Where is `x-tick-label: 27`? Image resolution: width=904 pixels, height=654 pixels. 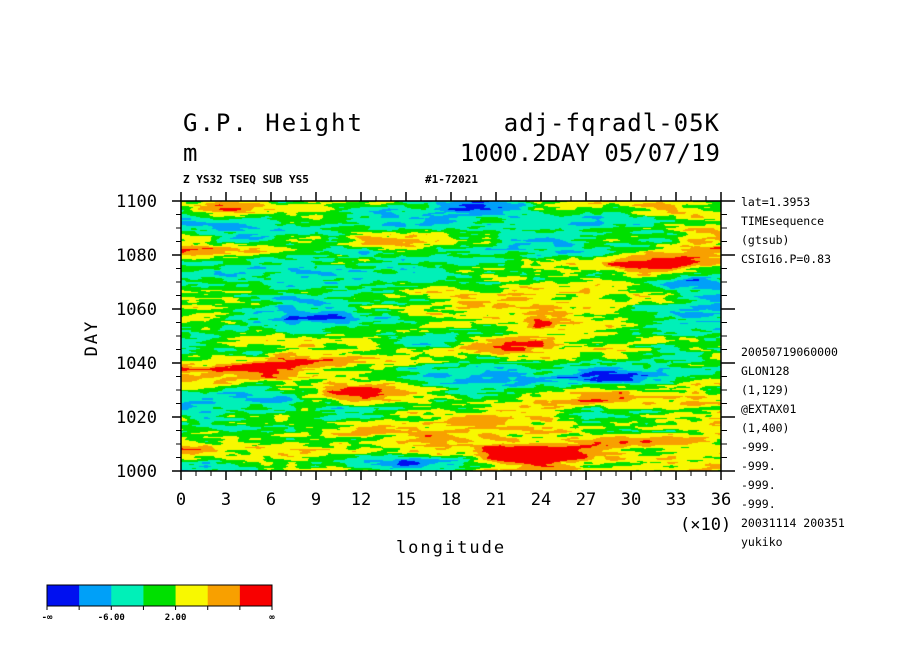
x-tick-label: 27 is located at coordinates (586, 500).